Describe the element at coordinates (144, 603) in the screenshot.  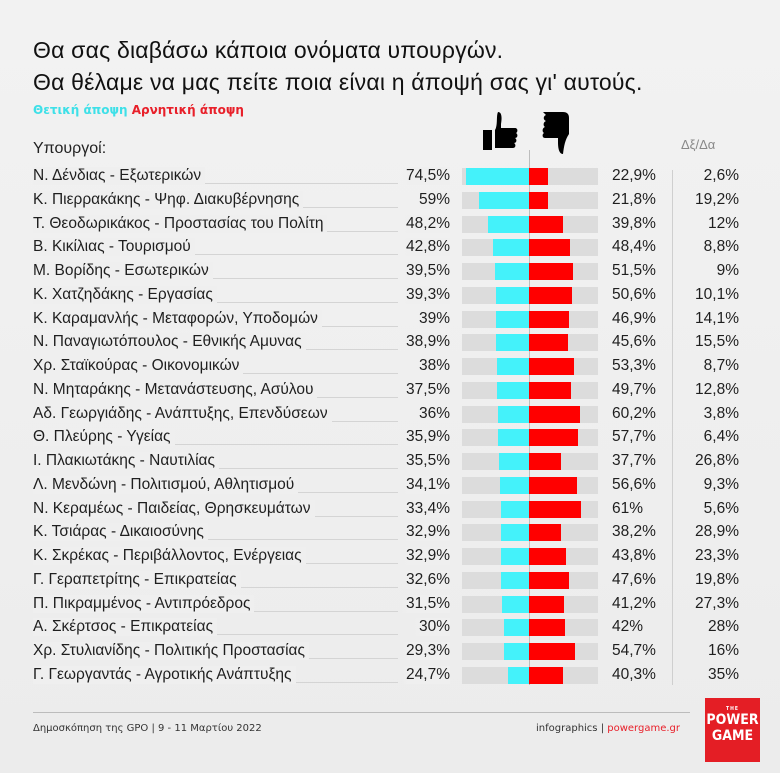
I see `minister-name: Π. Πικραμμένος - Αντιπρόεδρος` at that location.